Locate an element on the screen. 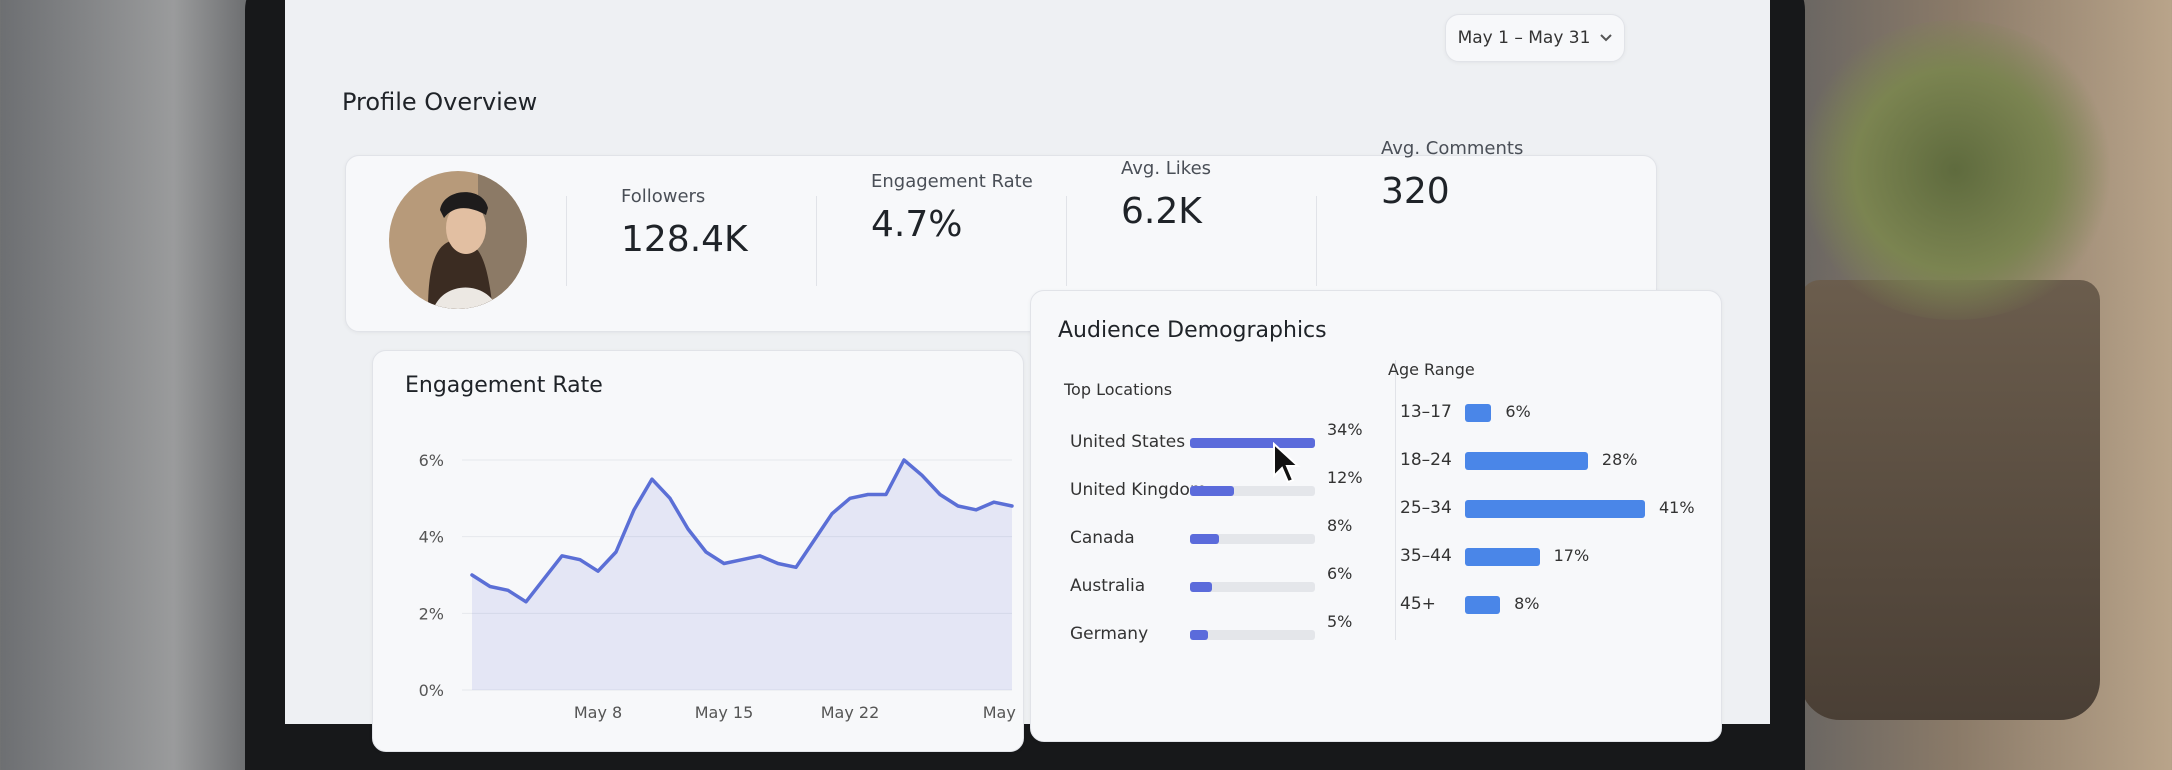  x-tick-label: May 31 is located at coordinates (1002, 712).